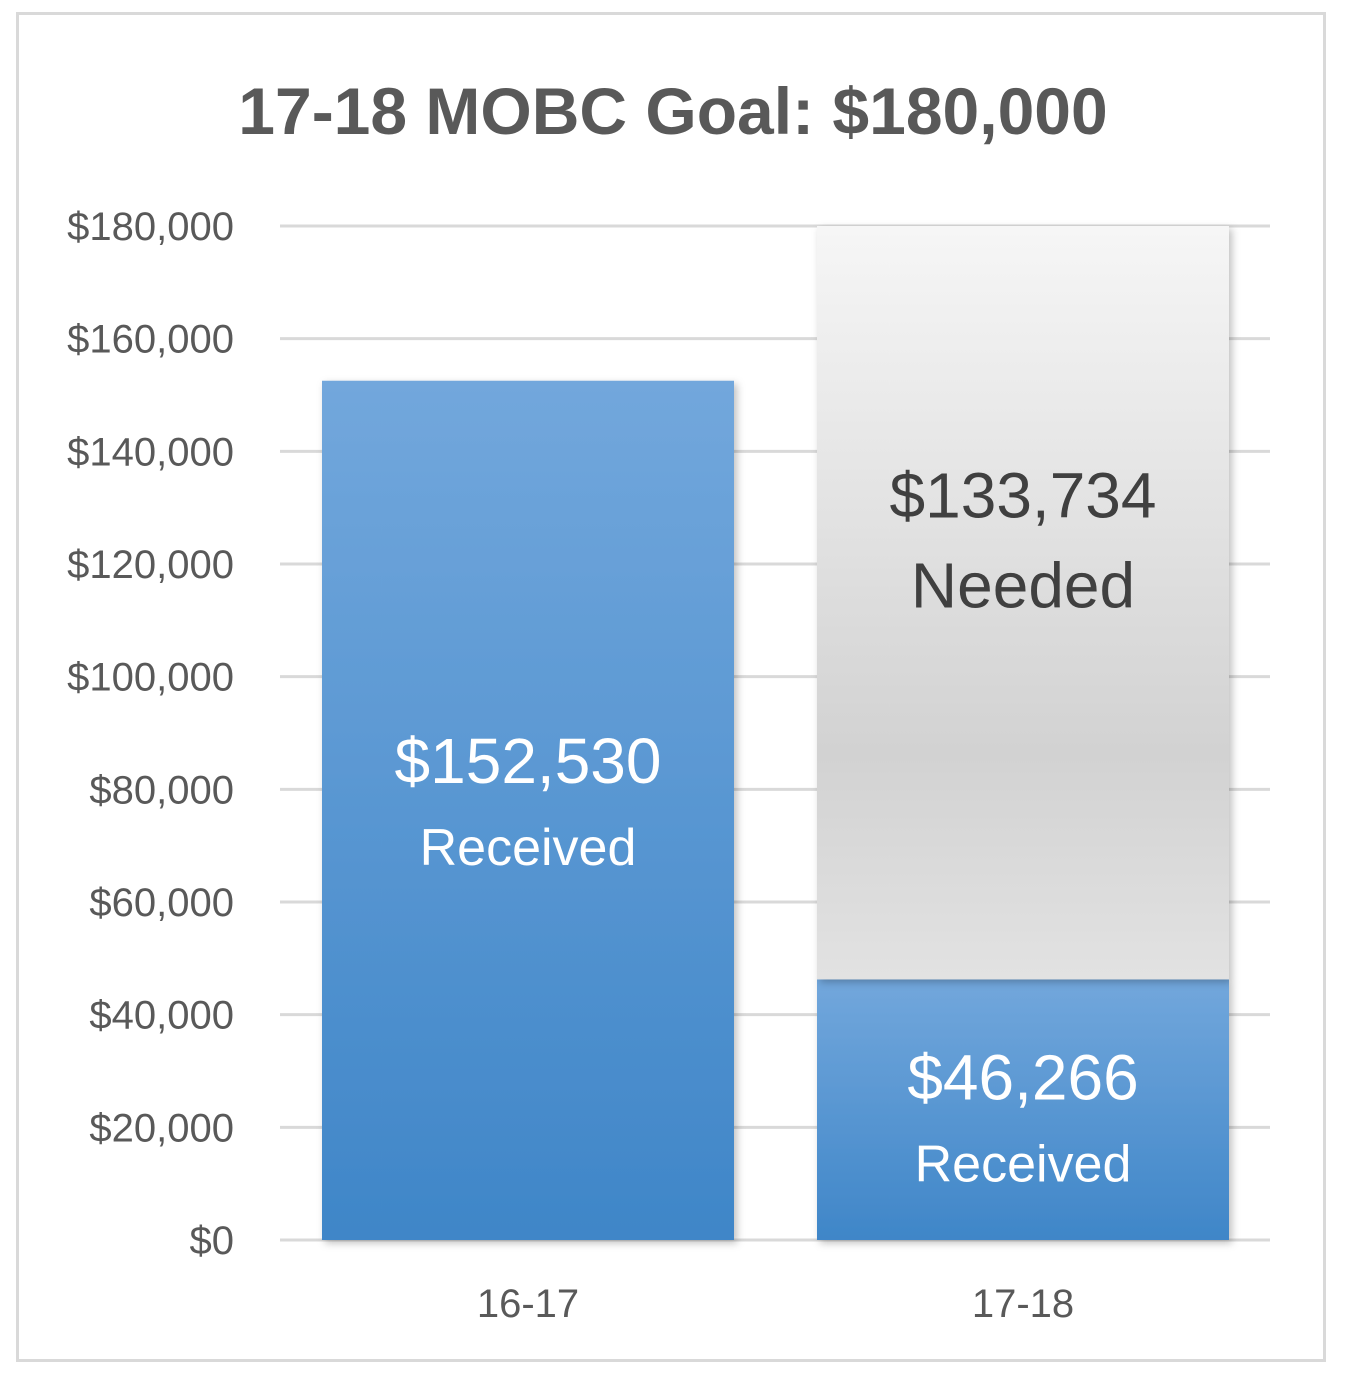 The image size is (1346, 1375). I want to click on y-tick-label: $80,000, so click(161, 790).